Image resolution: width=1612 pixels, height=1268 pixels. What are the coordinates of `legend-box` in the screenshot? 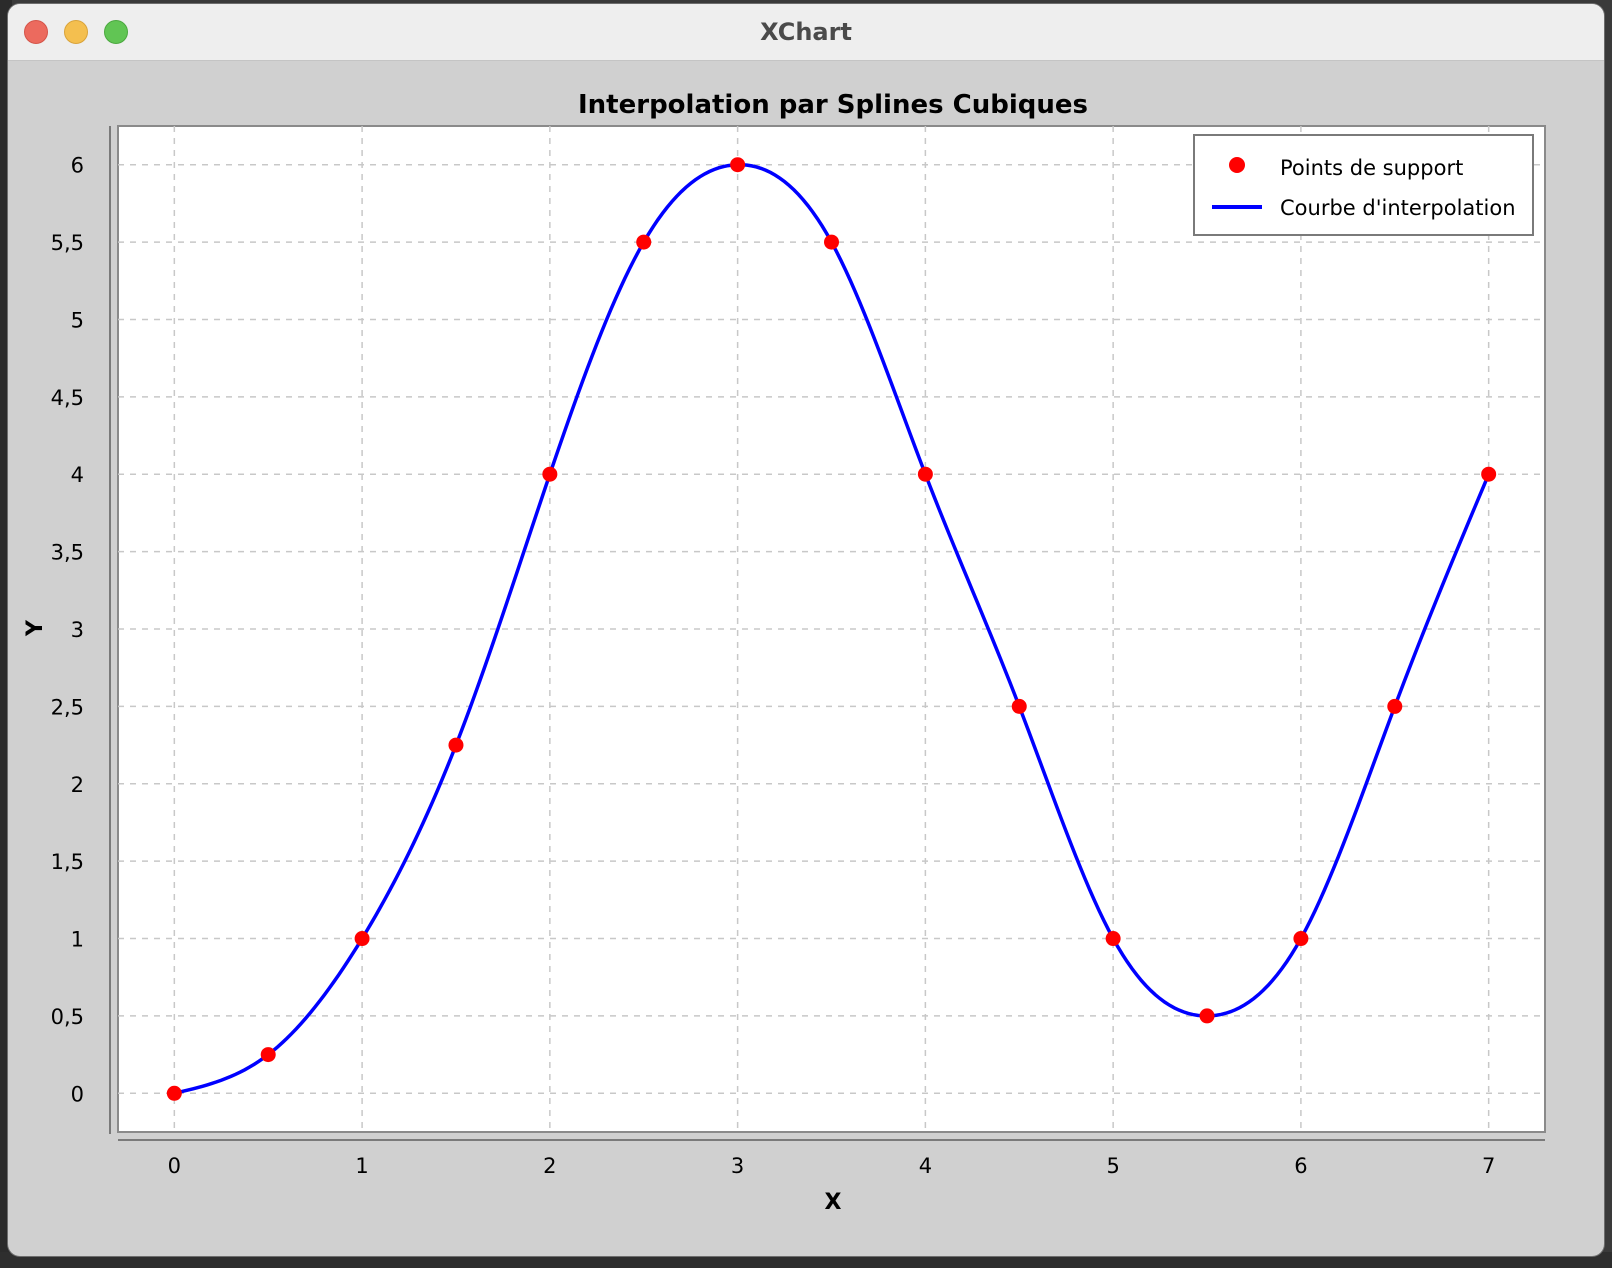 It's located at (1363, 185).